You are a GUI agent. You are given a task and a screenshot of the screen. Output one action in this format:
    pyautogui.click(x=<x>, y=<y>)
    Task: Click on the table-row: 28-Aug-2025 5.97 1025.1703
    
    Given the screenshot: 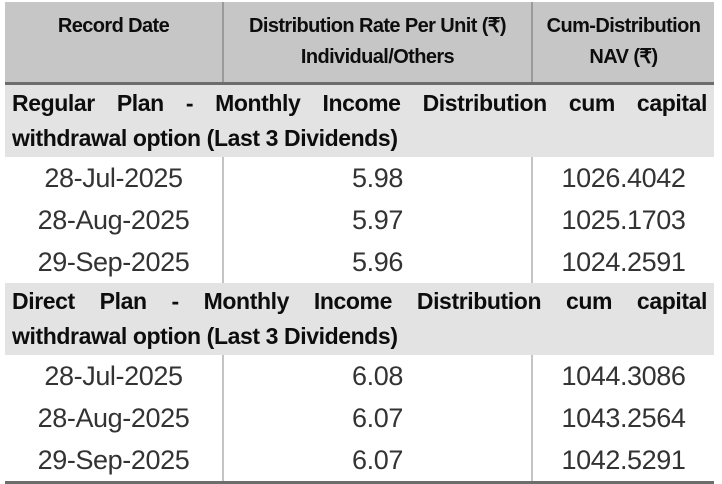 What is the action you would take?
    pyautogui.click(x=359, y=220)
    